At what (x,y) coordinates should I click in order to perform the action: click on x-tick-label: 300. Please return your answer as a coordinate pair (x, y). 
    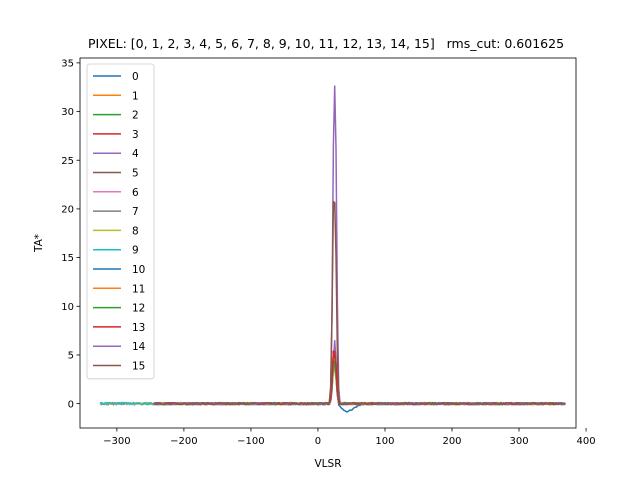
    Looking at the image, I should click on (518, 441).